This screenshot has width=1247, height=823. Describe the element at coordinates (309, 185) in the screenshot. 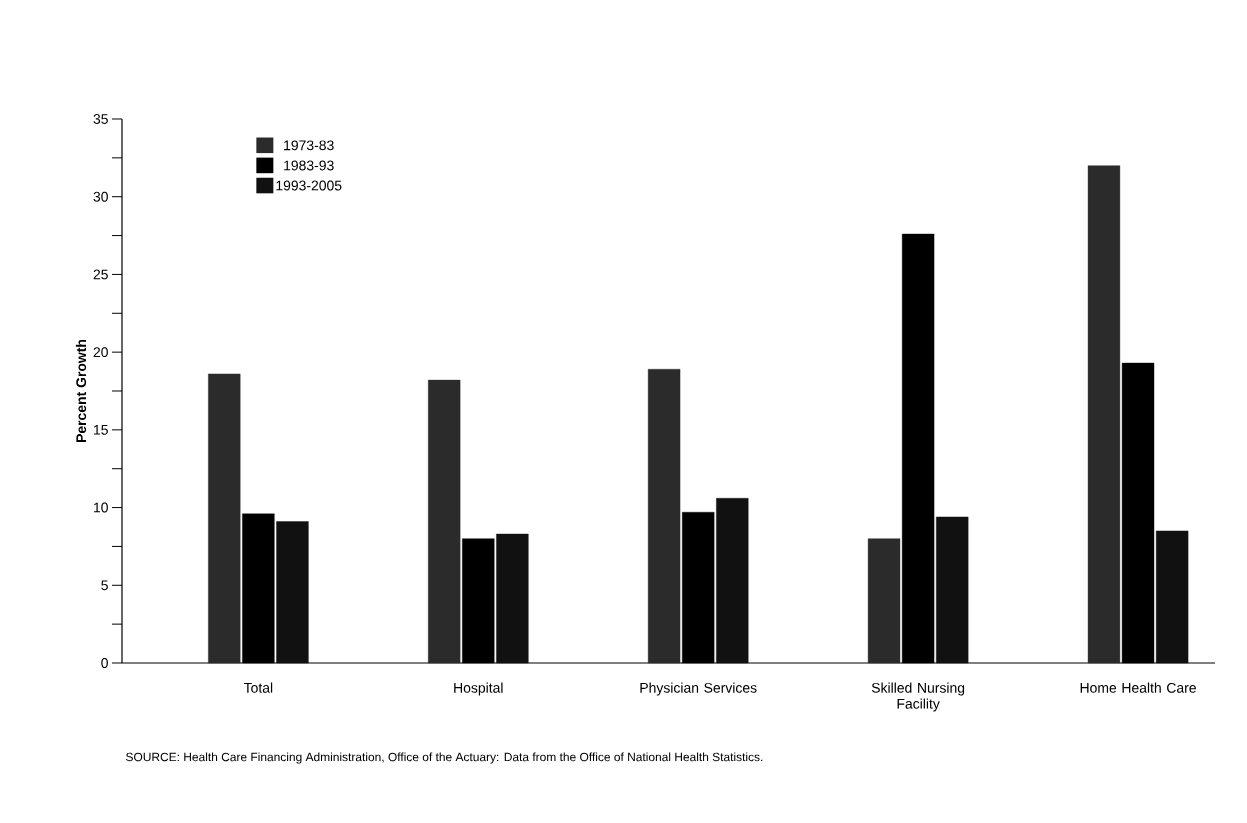

I see `legend-label: 1993-2005` at that location.